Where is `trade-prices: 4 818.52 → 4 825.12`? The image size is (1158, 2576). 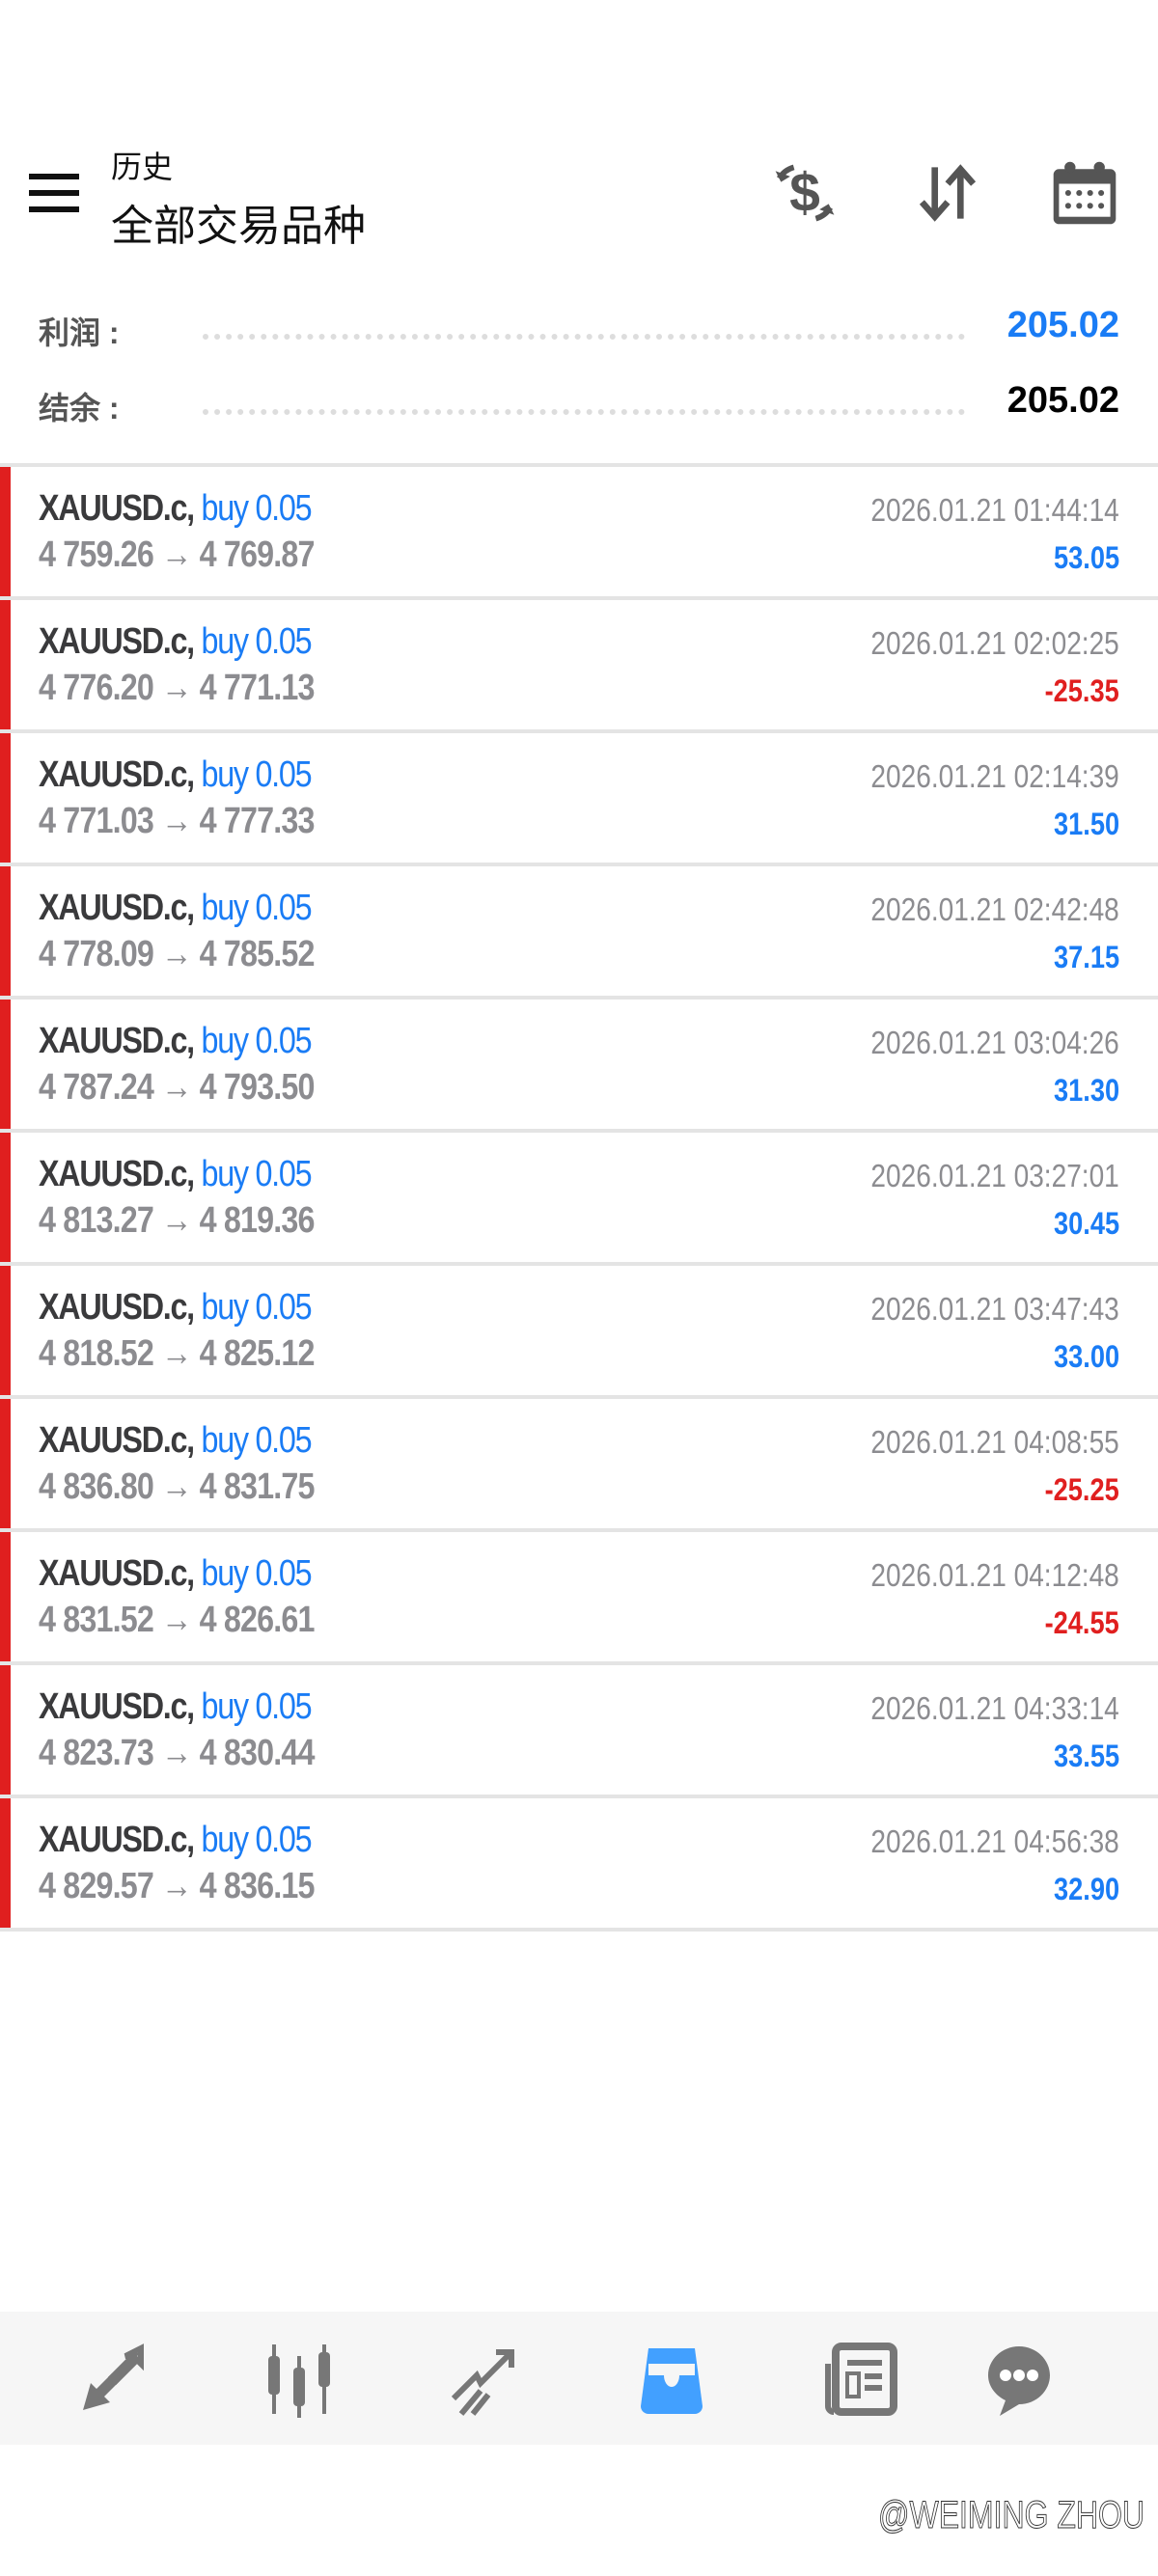 trade-prices: 4 818.52 → 4 825.12 is located at coordinates (177, 1353).